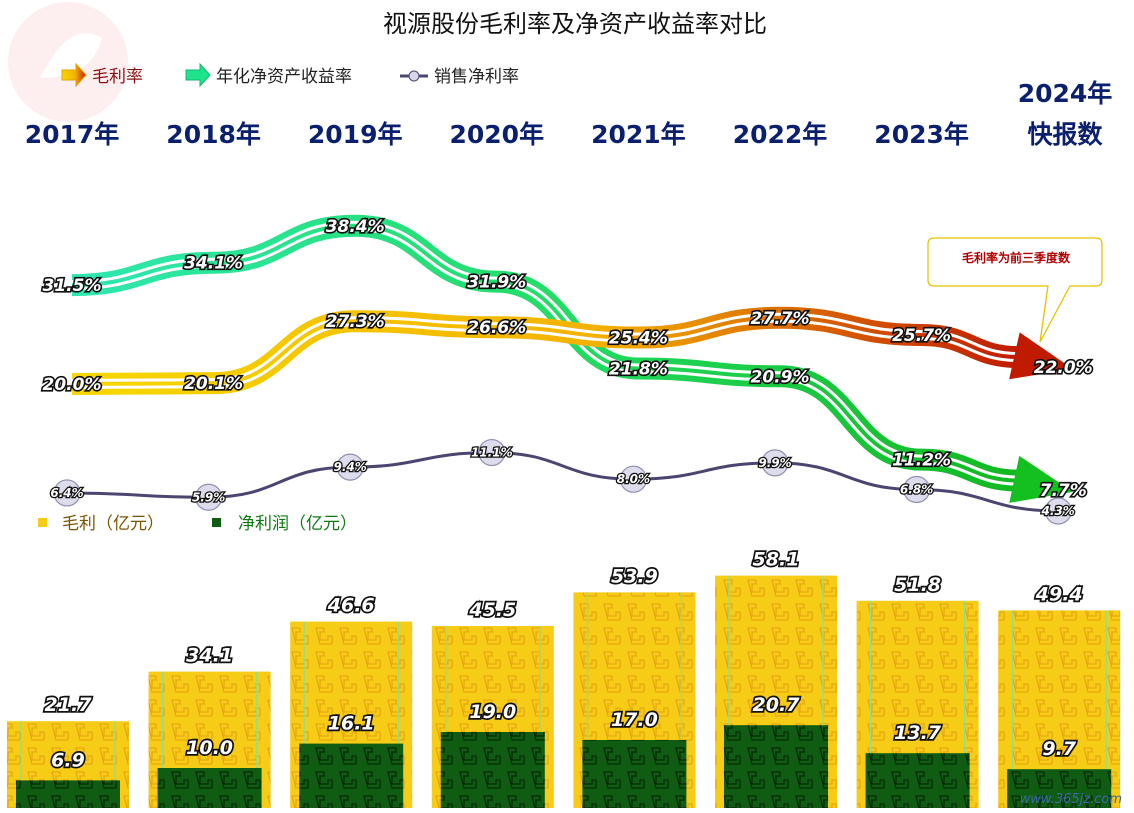  Describe the element at coordinates (68, 760) in the screenshot. I see `net-profit-value-label: 6.9` at that location.